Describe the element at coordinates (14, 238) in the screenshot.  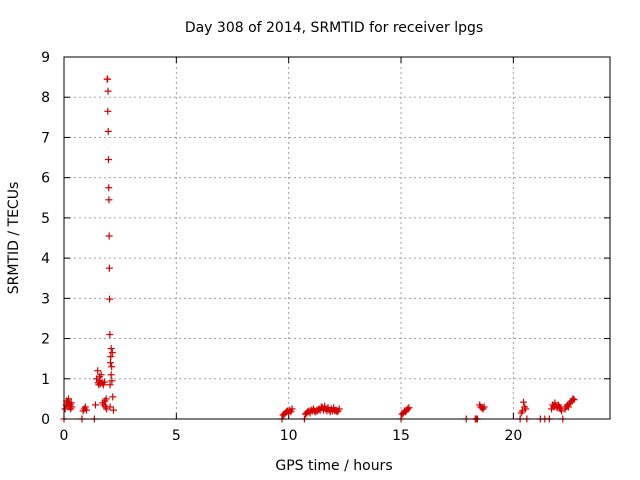
I see `y-axis-label: SRMTID / TECUs` at that location.